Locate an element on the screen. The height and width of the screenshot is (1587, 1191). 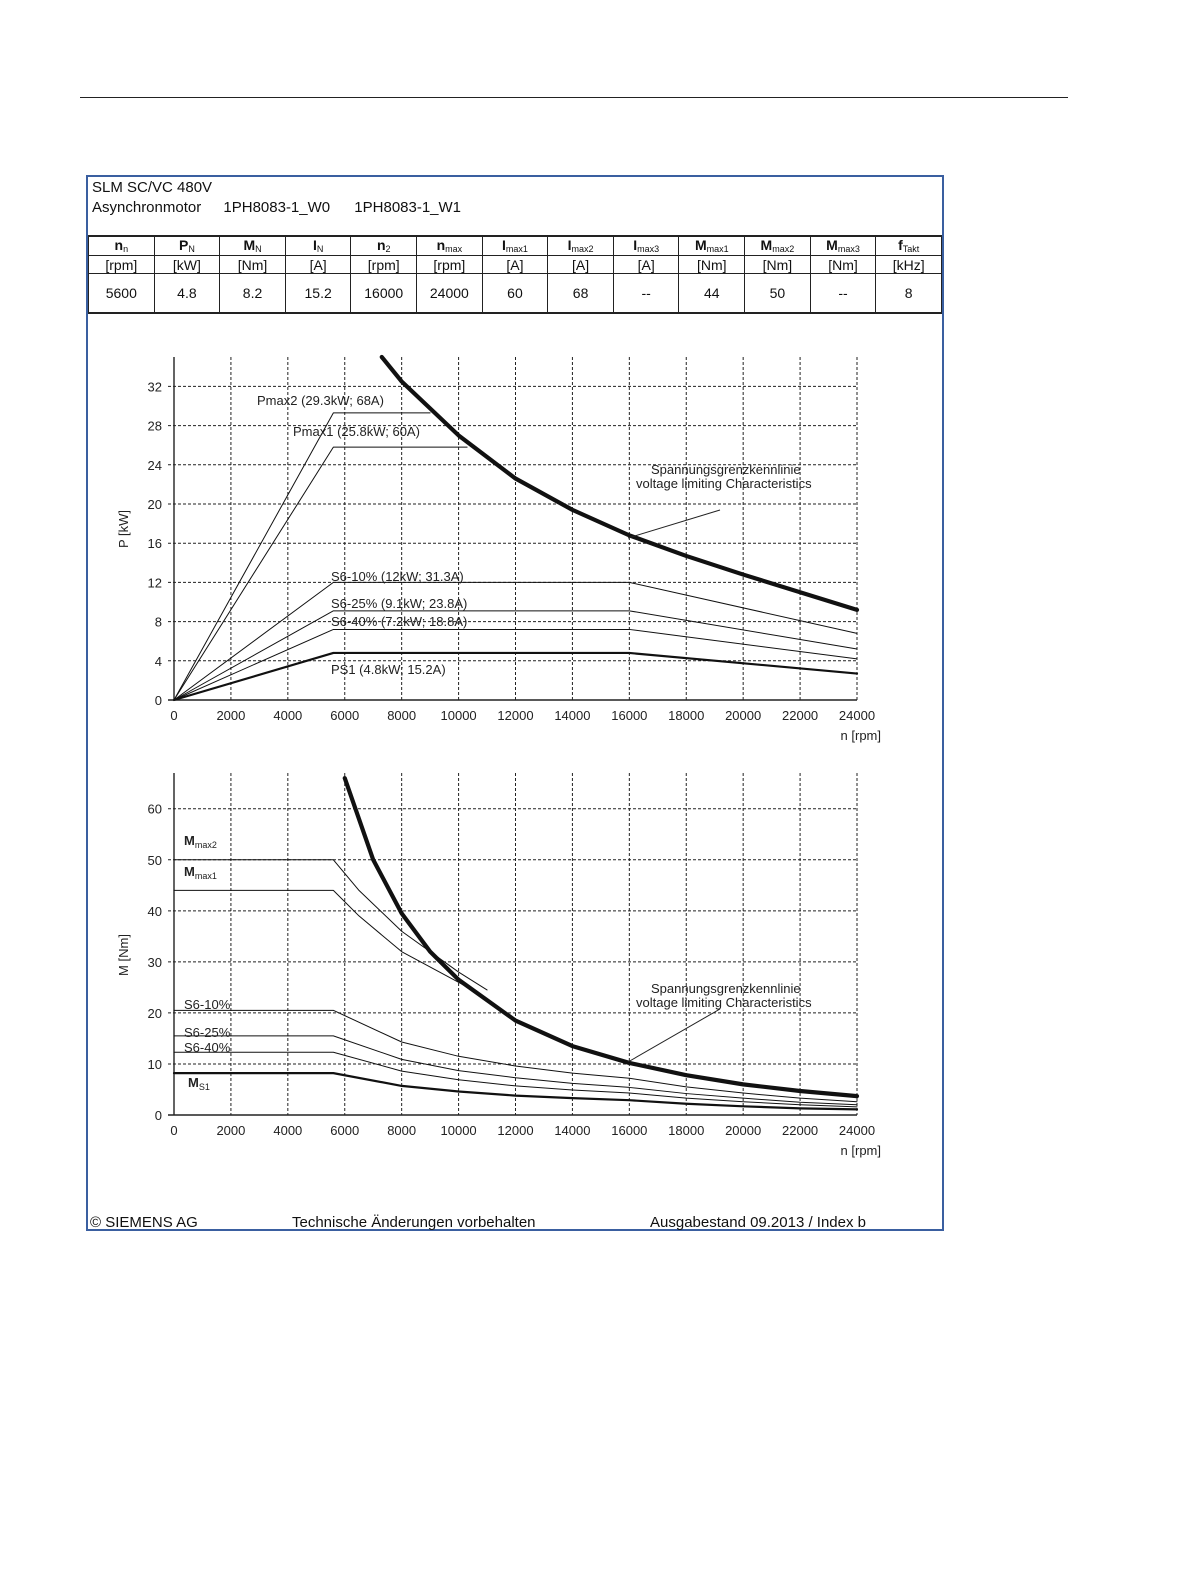
footer-edition: Ausgabestand 09.2013 / Index b is located at coordinates (758, 1222).